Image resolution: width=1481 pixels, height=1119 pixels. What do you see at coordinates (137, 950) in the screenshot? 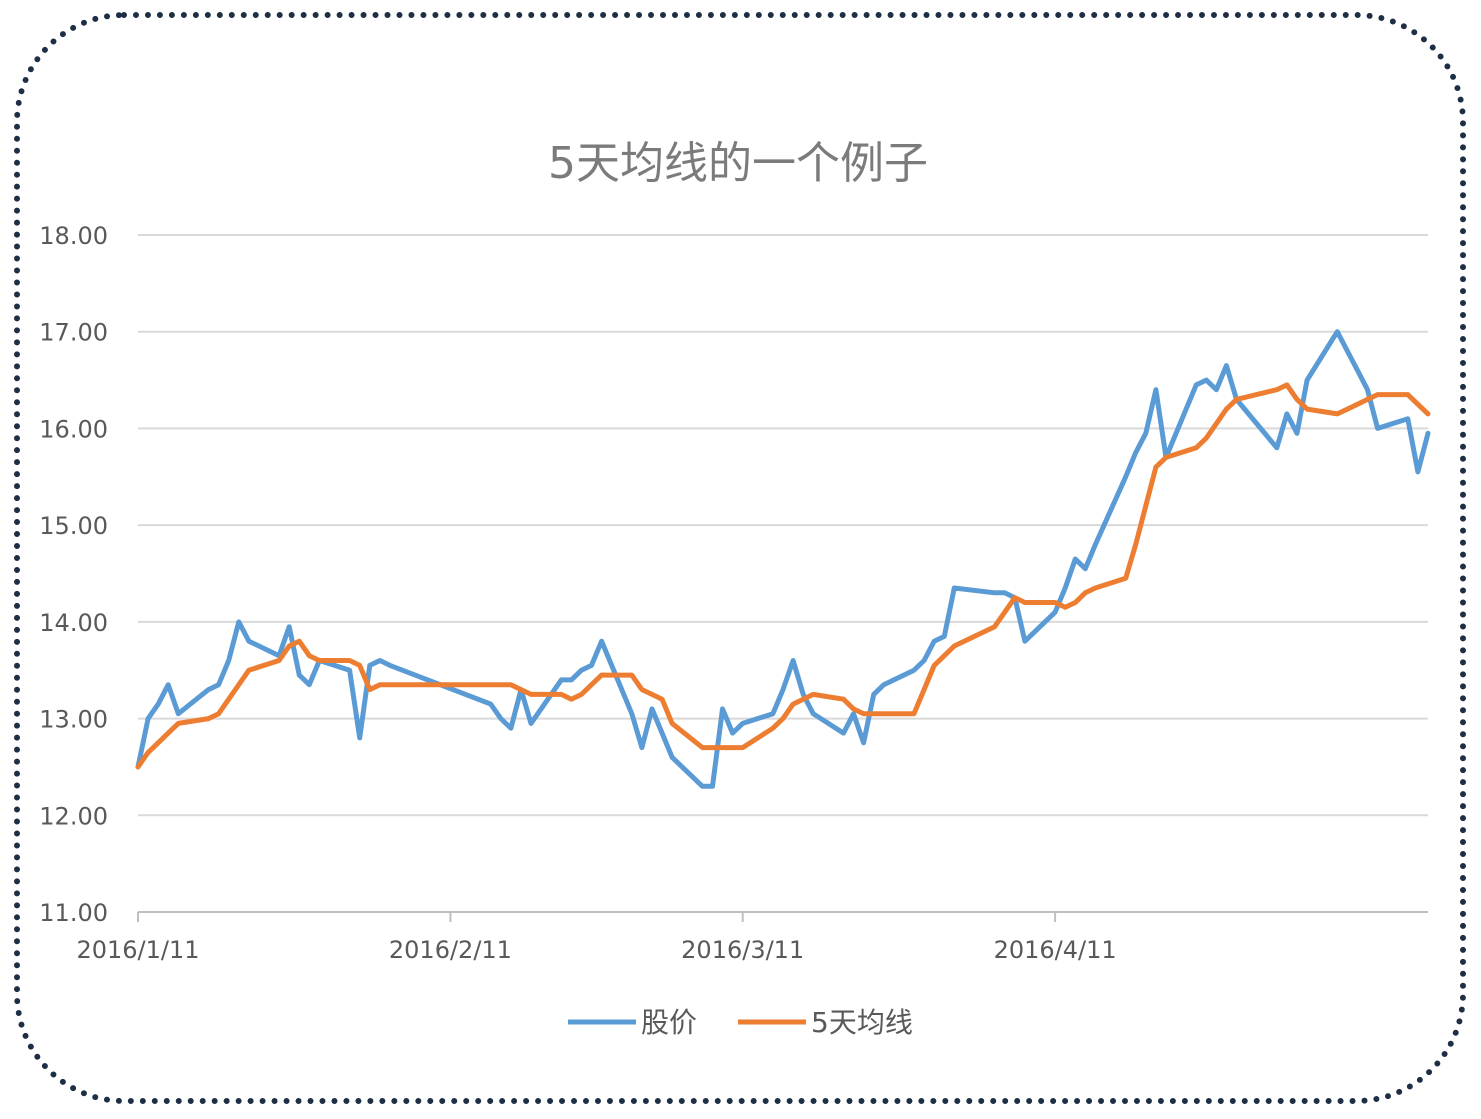
I see `x-tick-label: 2016/1/11` at bounding box center [137, 950].